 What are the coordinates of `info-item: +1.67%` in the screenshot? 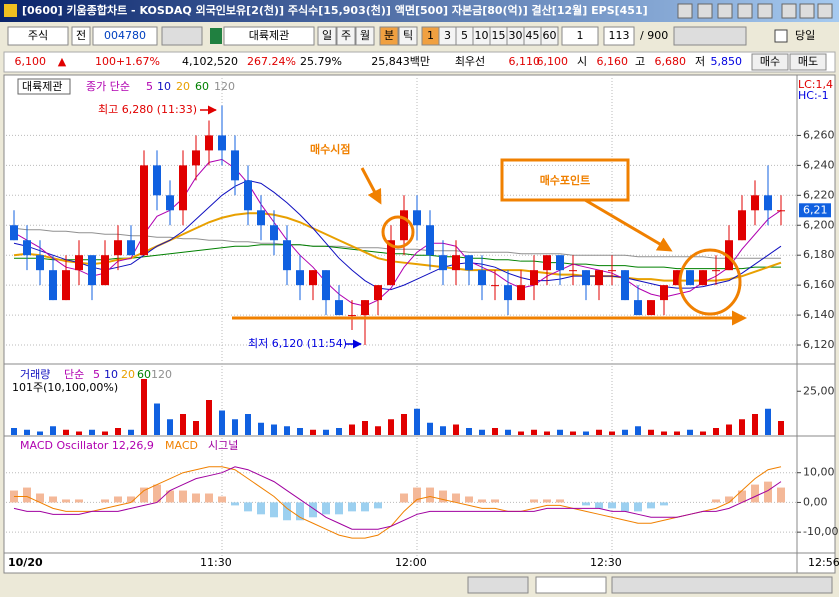 It's located at (138, 61).